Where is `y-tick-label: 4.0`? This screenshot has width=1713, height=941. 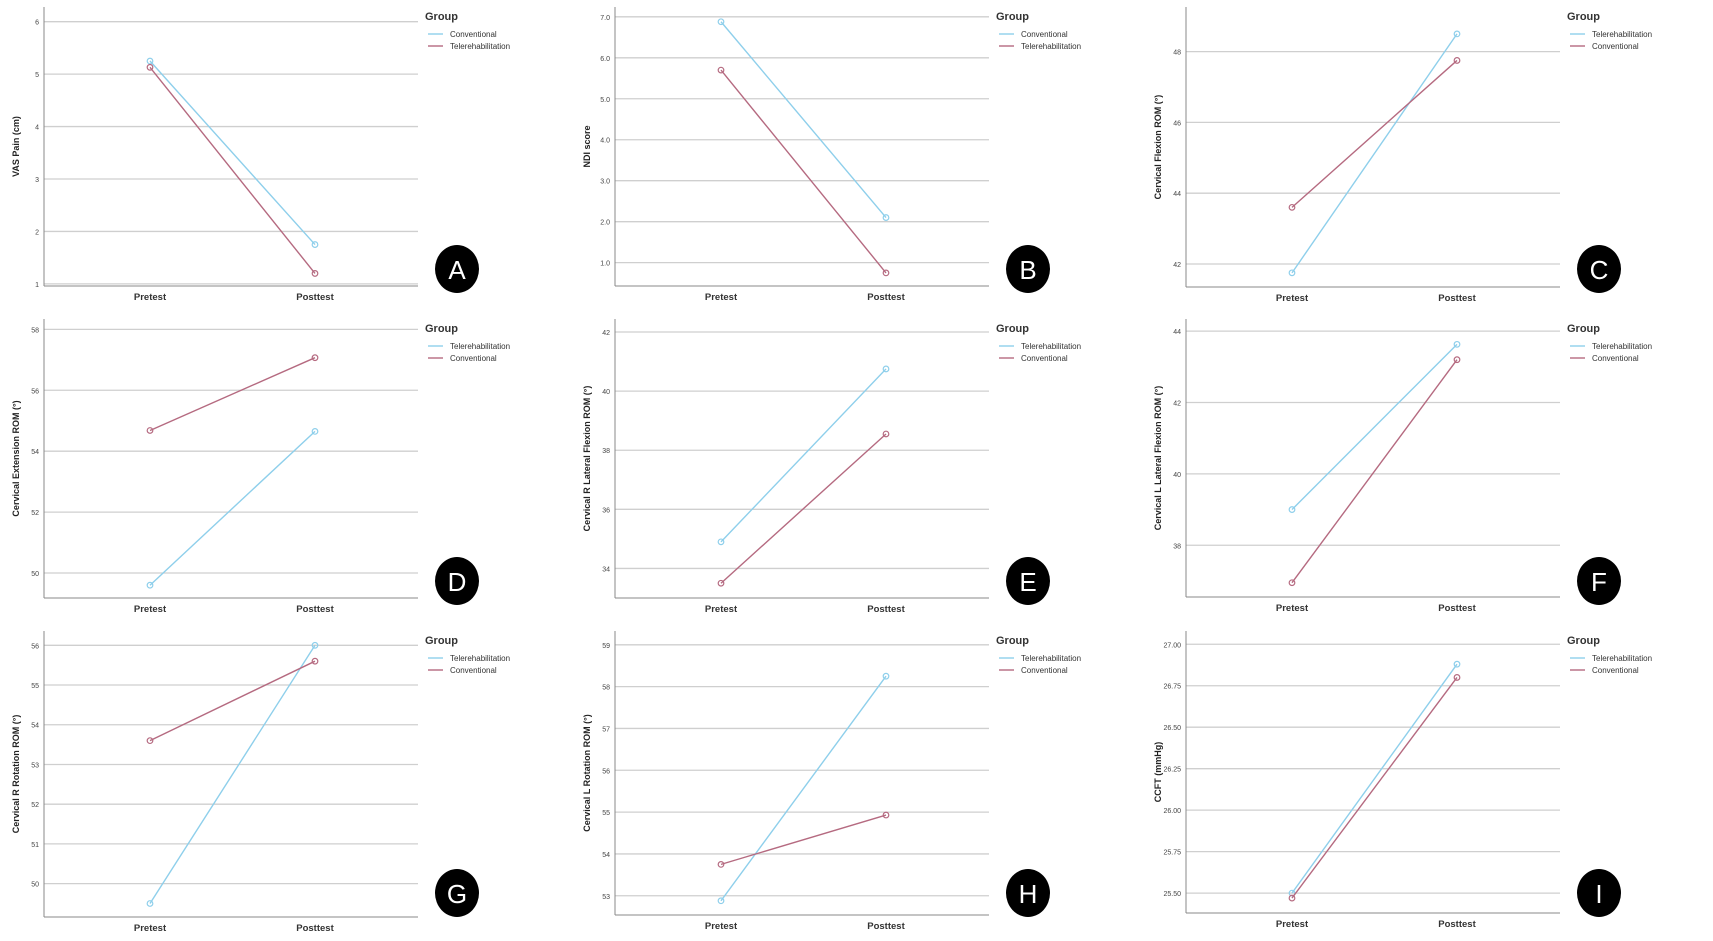
y-tick-label: 4.0 is located at coordinates (605, 141).